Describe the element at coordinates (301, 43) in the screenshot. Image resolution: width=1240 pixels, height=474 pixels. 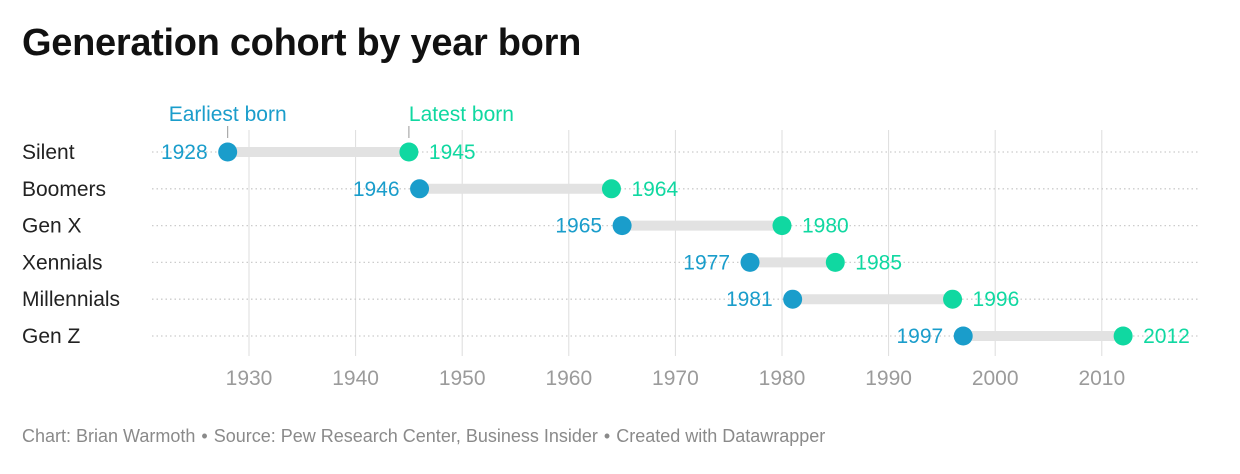
I see `chart-title: Generation cohort by year born` at that location.